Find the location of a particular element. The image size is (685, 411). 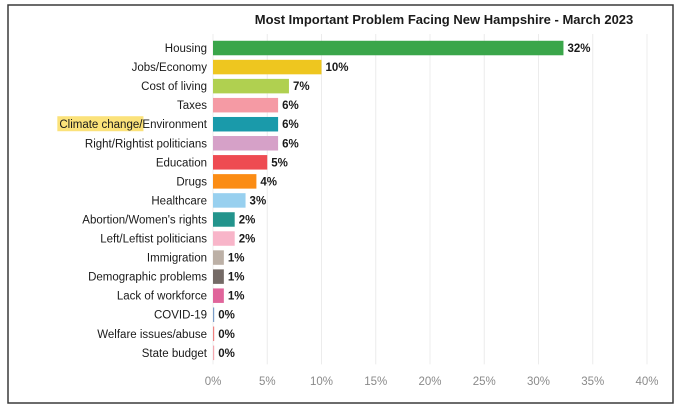

value-label: 10% is located at coordinates (337, 68).